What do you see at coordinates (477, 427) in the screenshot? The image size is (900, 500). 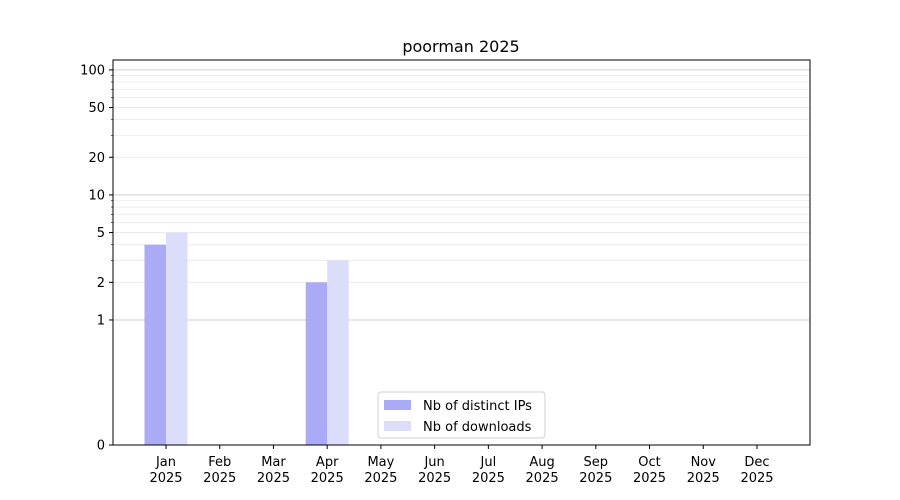 I see `legend-label: Nb of downloads` at bounding box center [477, 427].